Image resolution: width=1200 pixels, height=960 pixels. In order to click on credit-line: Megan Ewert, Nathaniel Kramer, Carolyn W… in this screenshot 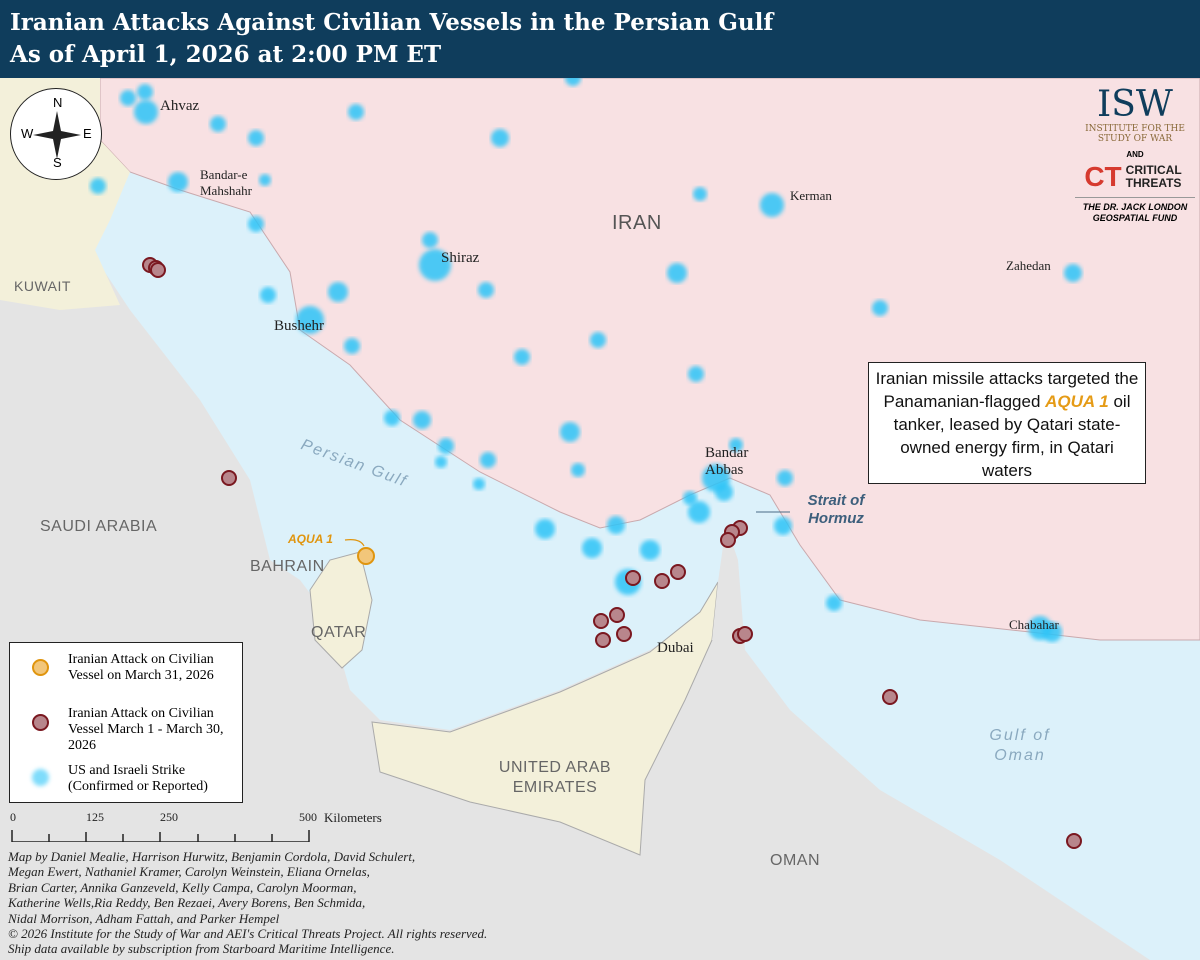, I will do `click(189, 872)`.